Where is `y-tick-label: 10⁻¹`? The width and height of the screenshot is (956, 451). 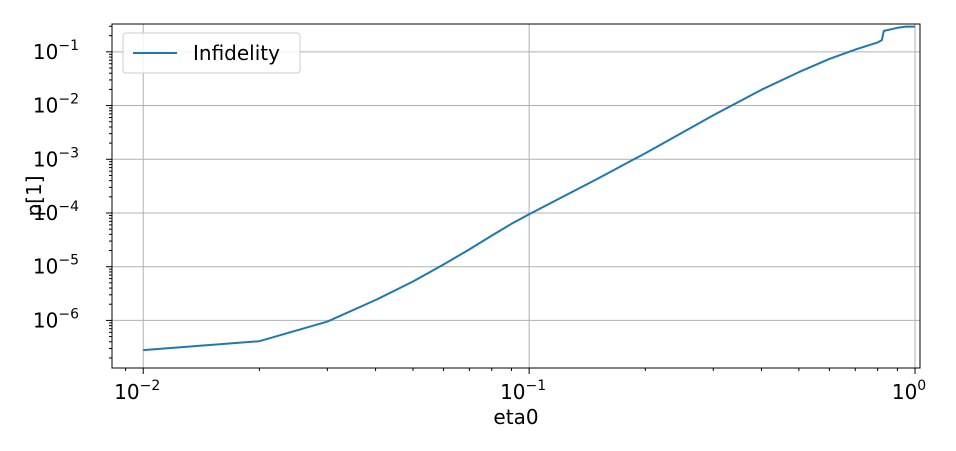 y-tick-label: 10⁻¹ is located at coordinates (56, 51).